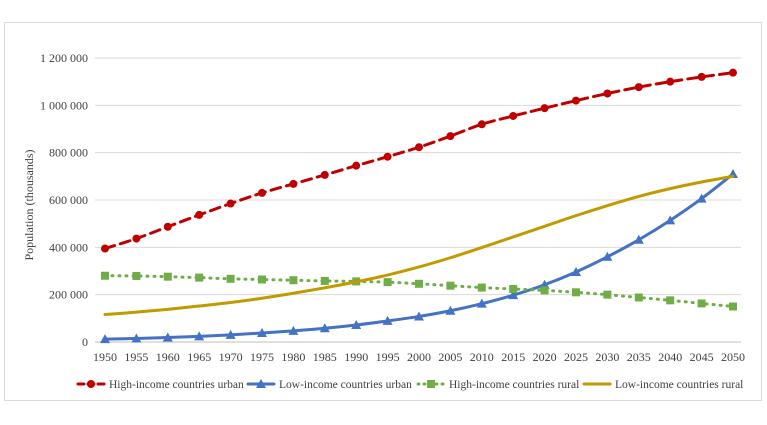  I want to click on x-tick-label: 2040, so click(670, 357).